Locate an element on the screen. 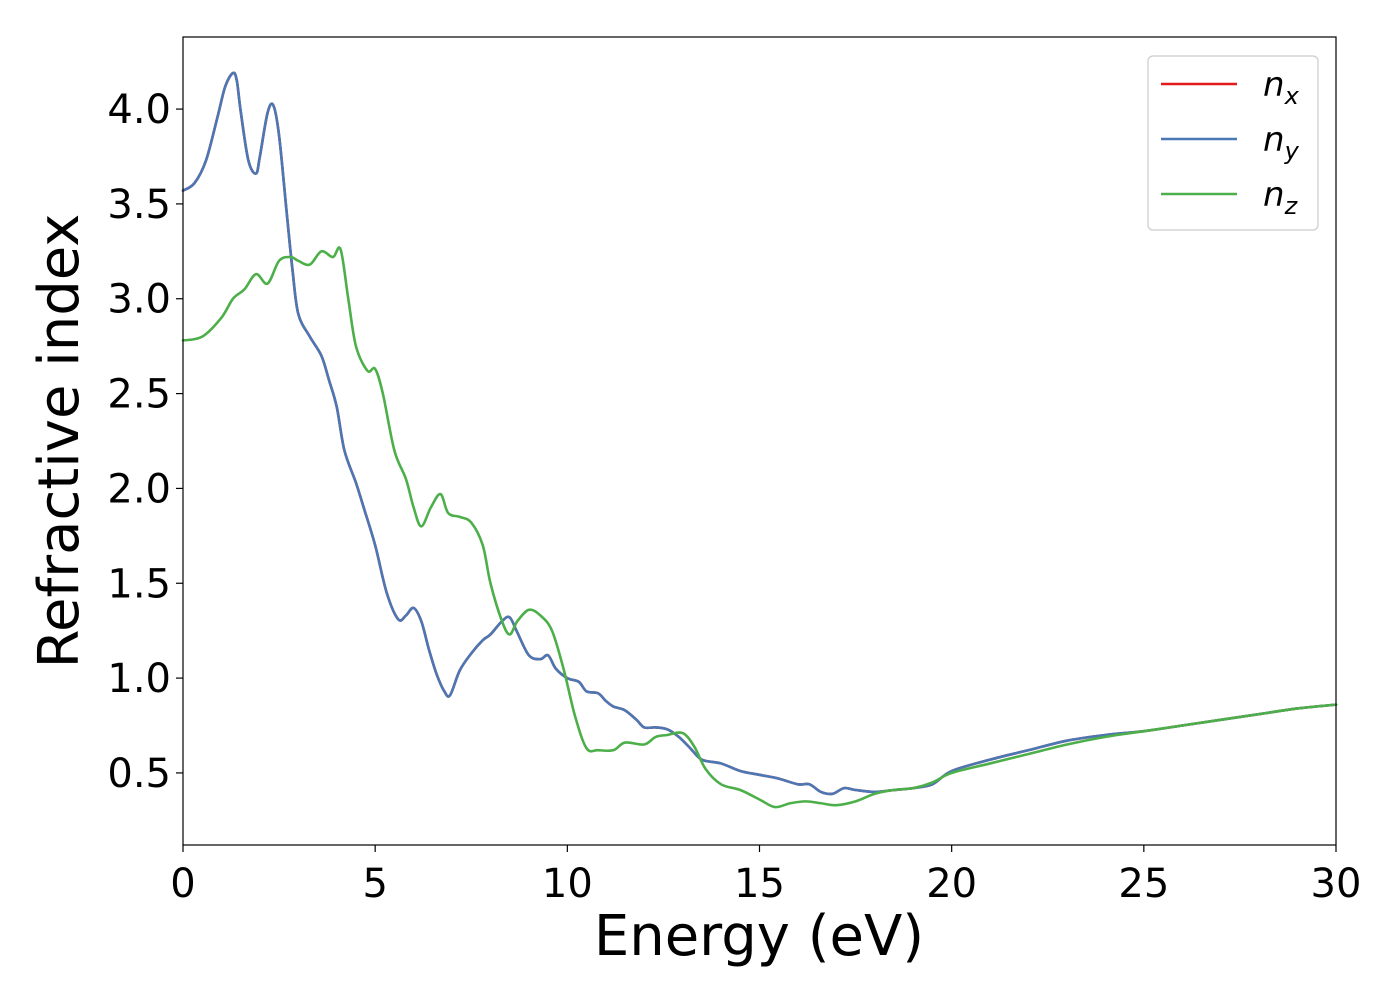  y-tick-label: 4.0 is located at coordinates (139, 110).